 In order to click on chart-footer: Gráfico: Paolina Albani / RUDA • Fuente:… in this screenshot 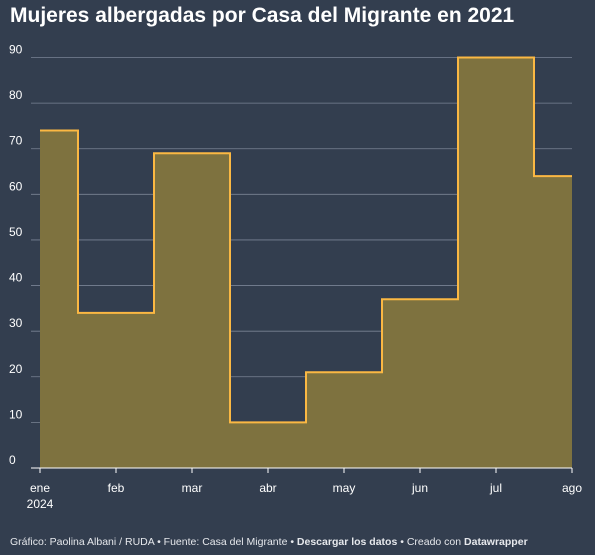, I will do `click(269, 542)`.